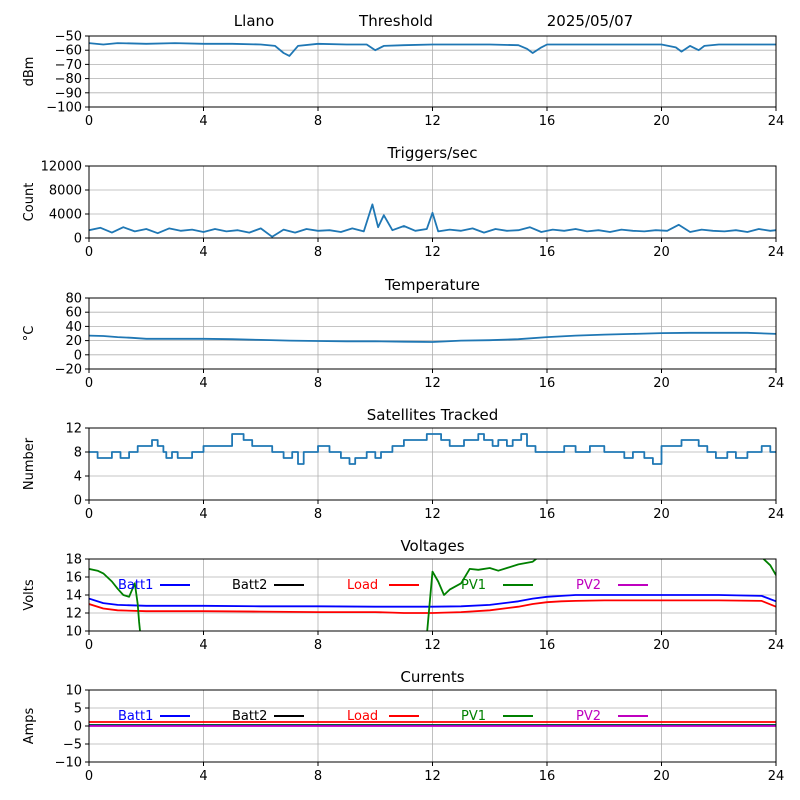  I want to click on chart-title: Satellites Tracked, so click(432, 415).